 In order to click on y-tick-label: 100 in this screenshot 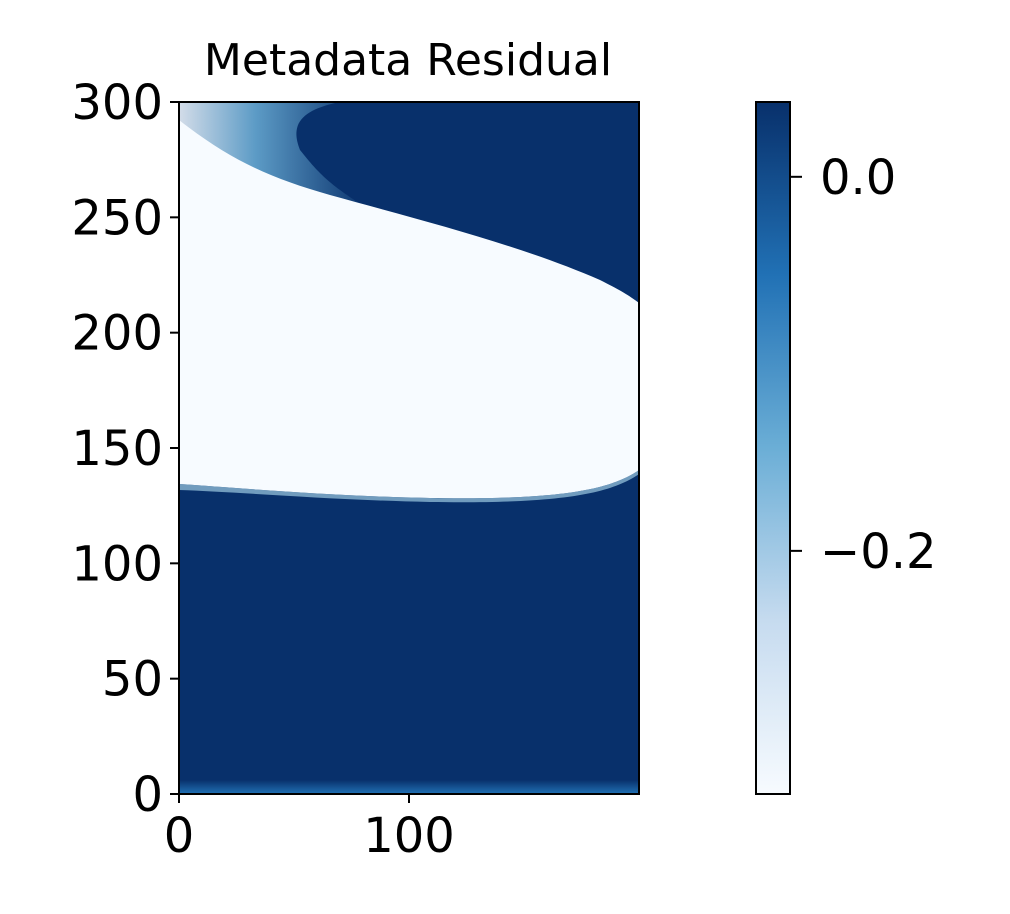, I will do `click(117, 564)`.